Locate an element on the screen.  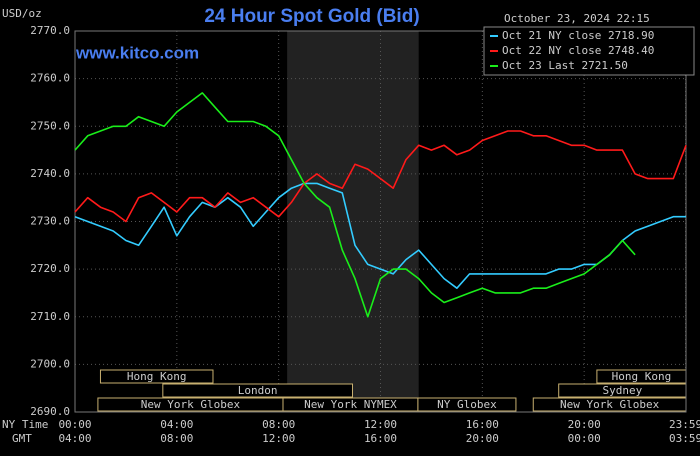
legend-label: Oct 22 NY close 2748.40 is located at coordinates (578, 50).